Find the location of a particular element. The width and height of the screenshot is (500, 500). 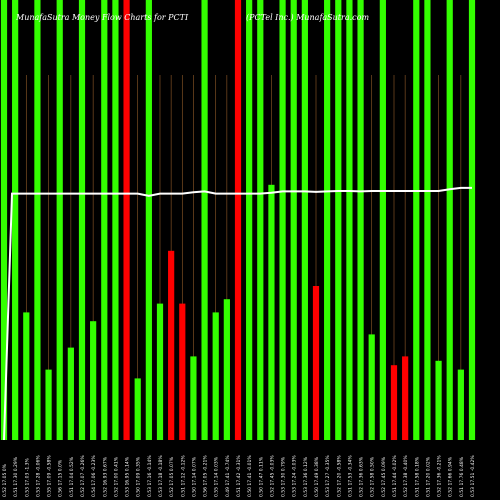

x-tick-label: 0.51 17.53 -0.34% is located at coordinates (350, 476).